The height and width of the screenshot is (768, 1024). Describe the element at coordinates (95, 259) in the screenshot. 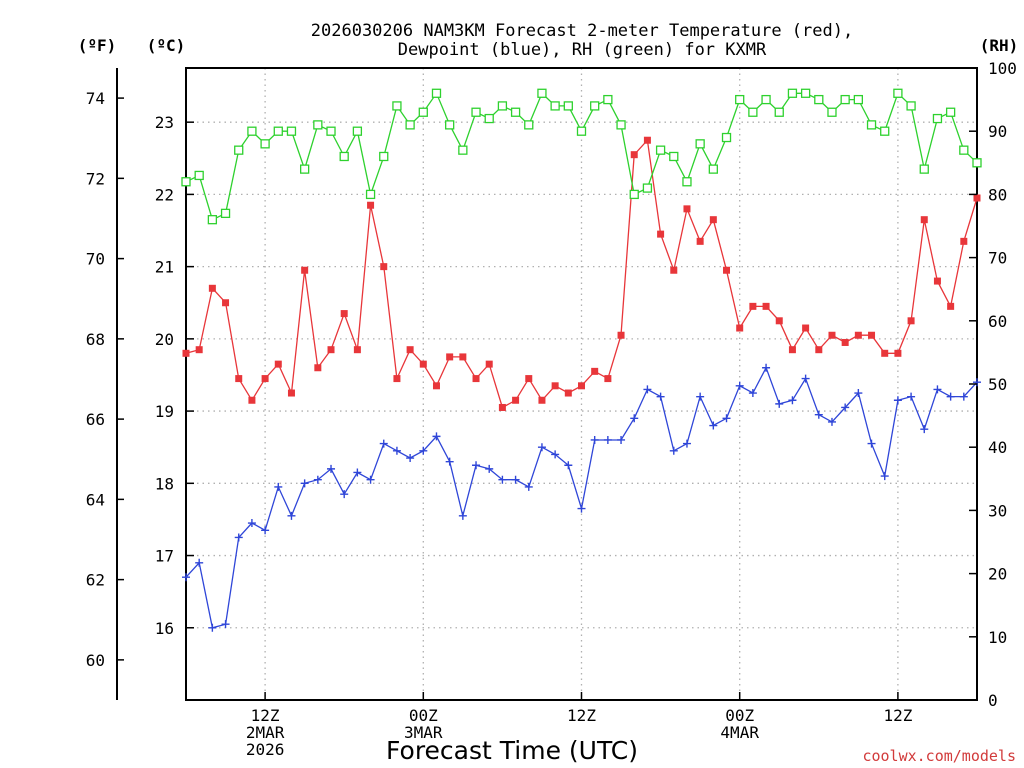

I see `fahrenheit-tick-label: 70` at that location.